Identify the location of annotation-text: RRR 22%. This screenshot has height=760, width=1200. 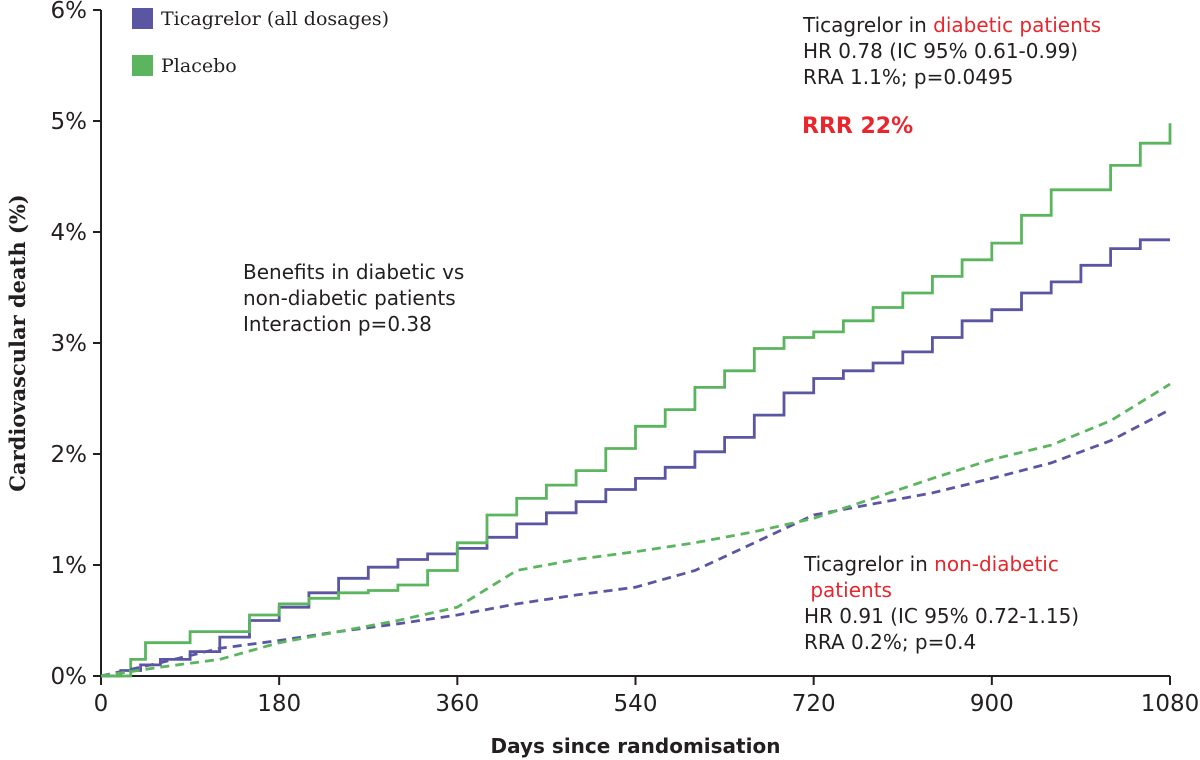
(858, 126).